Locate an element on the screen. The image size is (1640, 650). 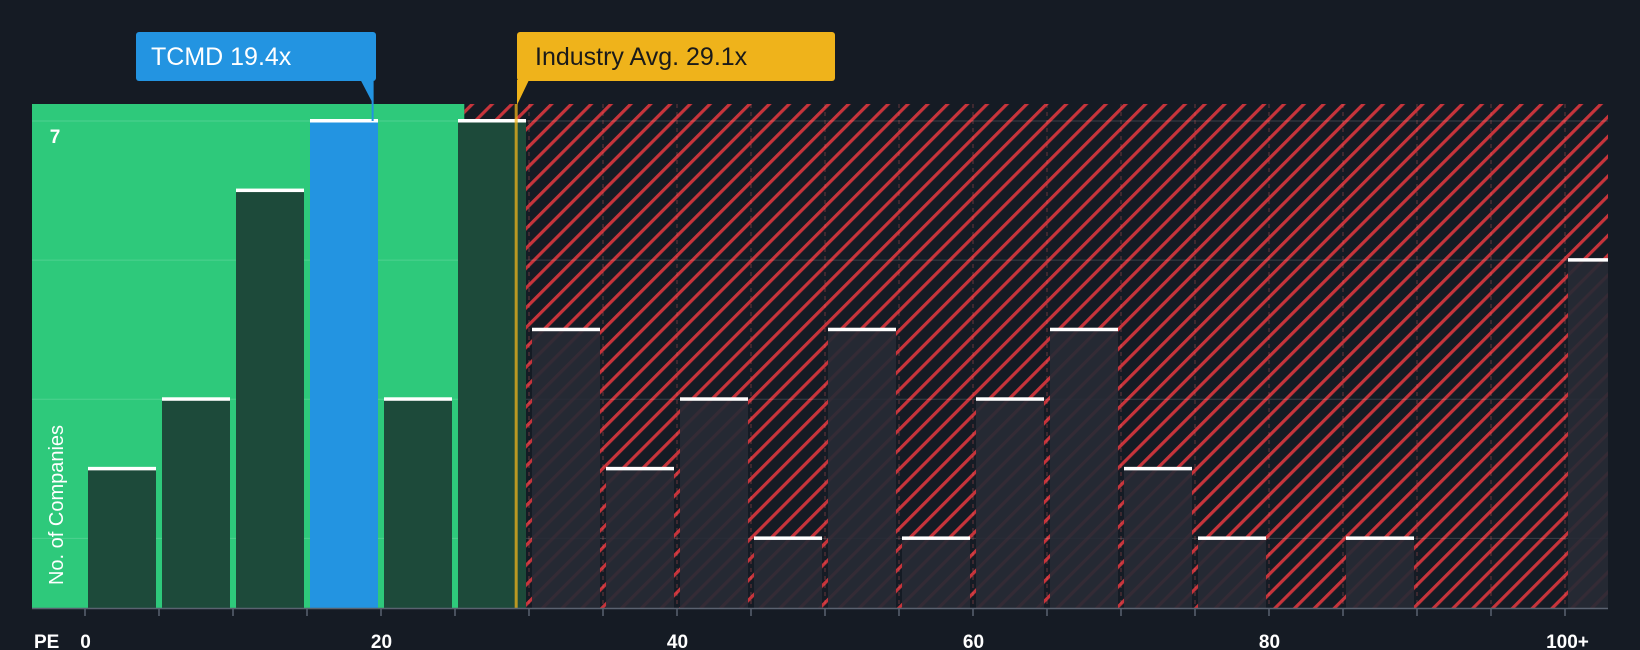
tcmd-callout-box is located at coordinates (256, 56).